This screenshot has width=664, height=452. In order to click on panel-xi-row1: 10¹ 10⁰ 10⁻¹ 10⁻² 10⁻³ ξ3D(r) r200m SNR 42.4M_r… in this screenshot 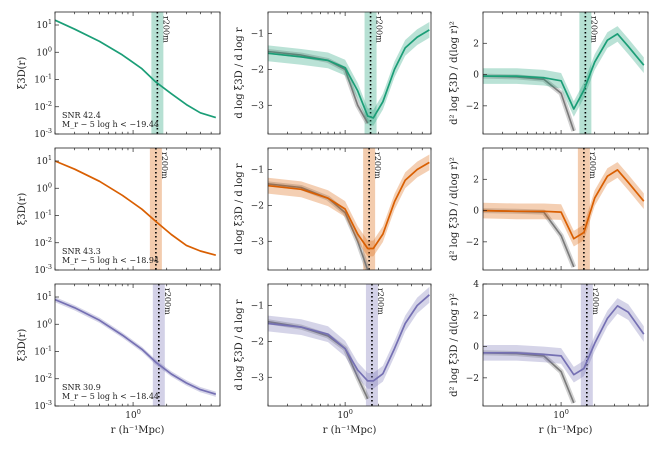, I will do `click(119, 75)`.